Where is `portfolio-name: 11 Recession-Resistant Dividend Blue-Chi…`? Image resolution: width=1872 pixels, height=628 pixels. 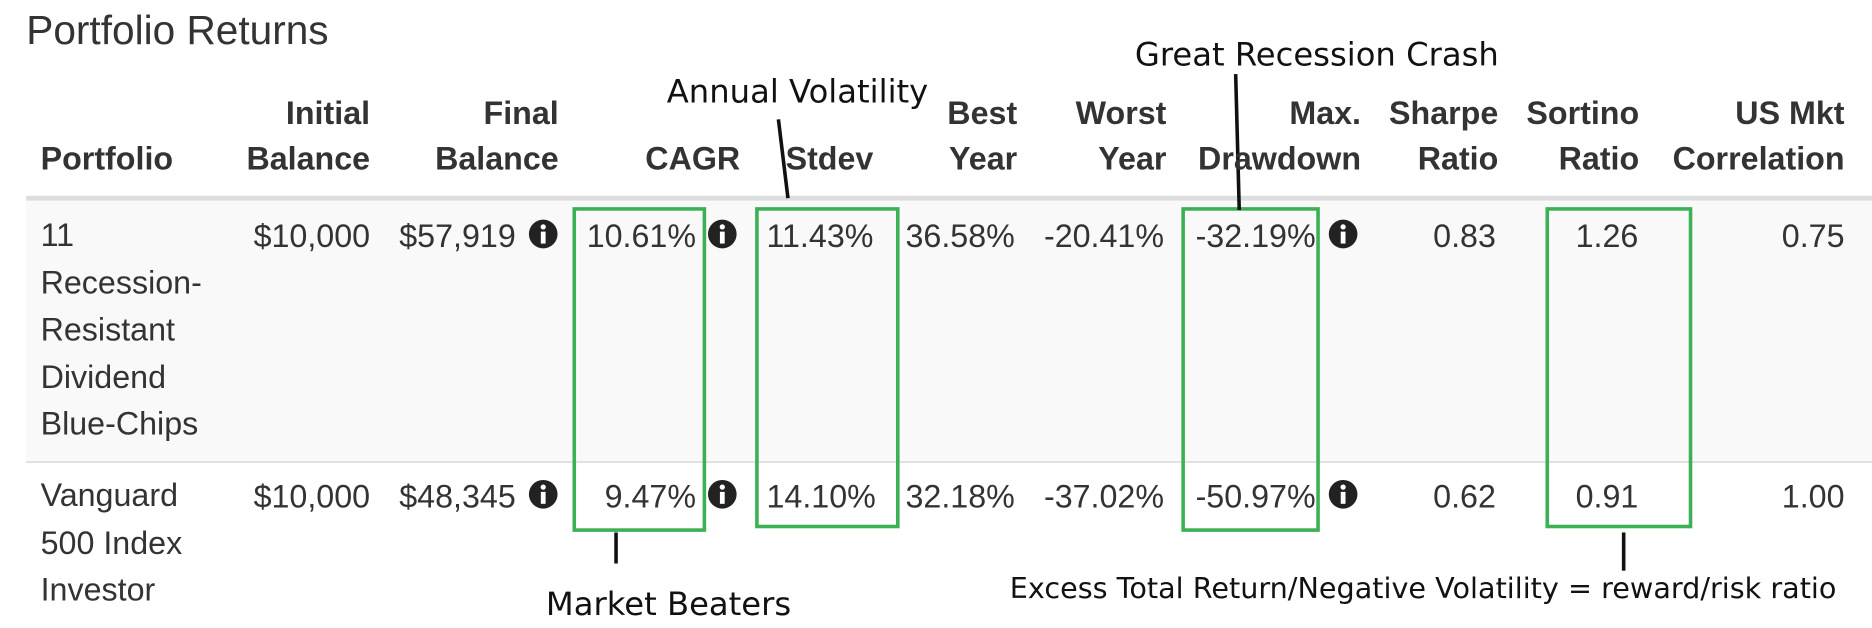
portfolio-name: 11 Recession-Resistant Dividend Blue-Chi… is located at coordinates (121, 329).